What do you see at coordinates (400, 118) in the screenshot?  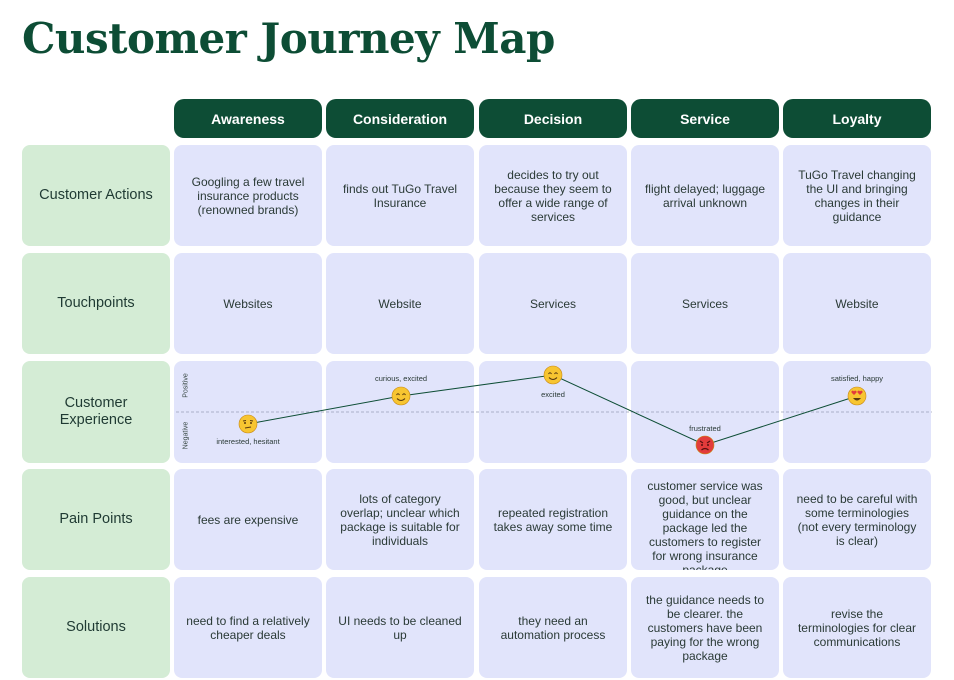 I see `stage-header-consideration: Consideration` at bounding box center [400, 118].